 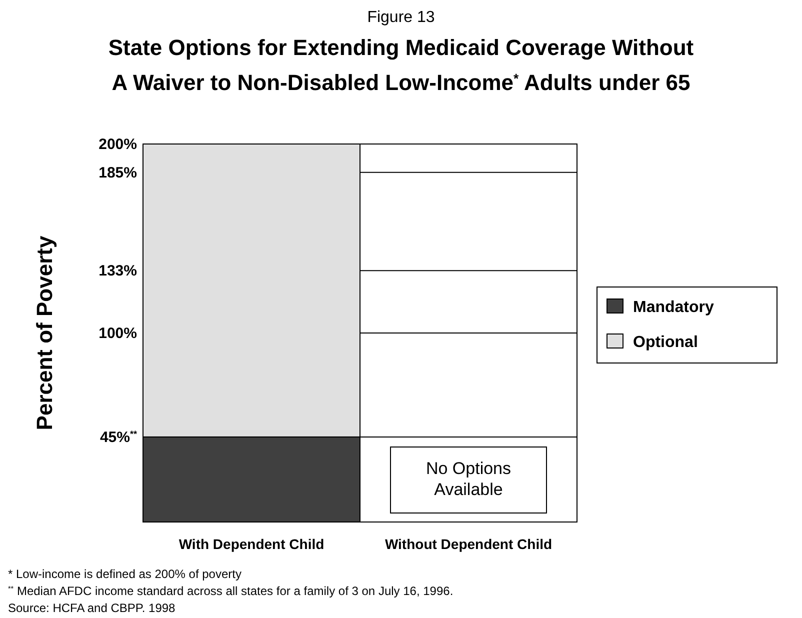 I want to click on annotation: No Options Available, so click(x=469, y=479).